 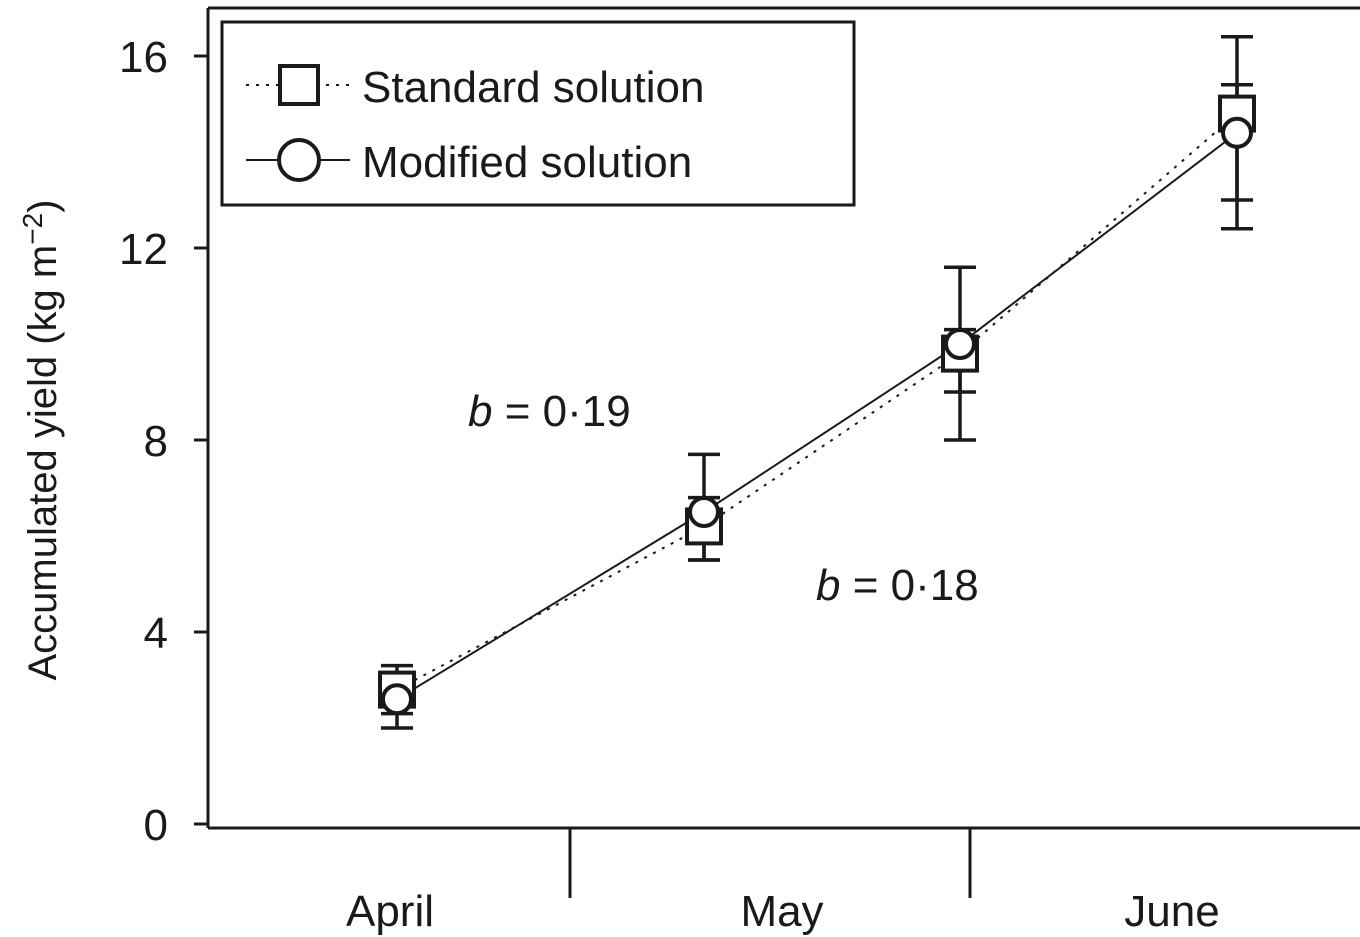 What do you see at coordinates (299, 160) in the screenshot?
I see `legend-circle-marker` at bounding box center [299, 160].